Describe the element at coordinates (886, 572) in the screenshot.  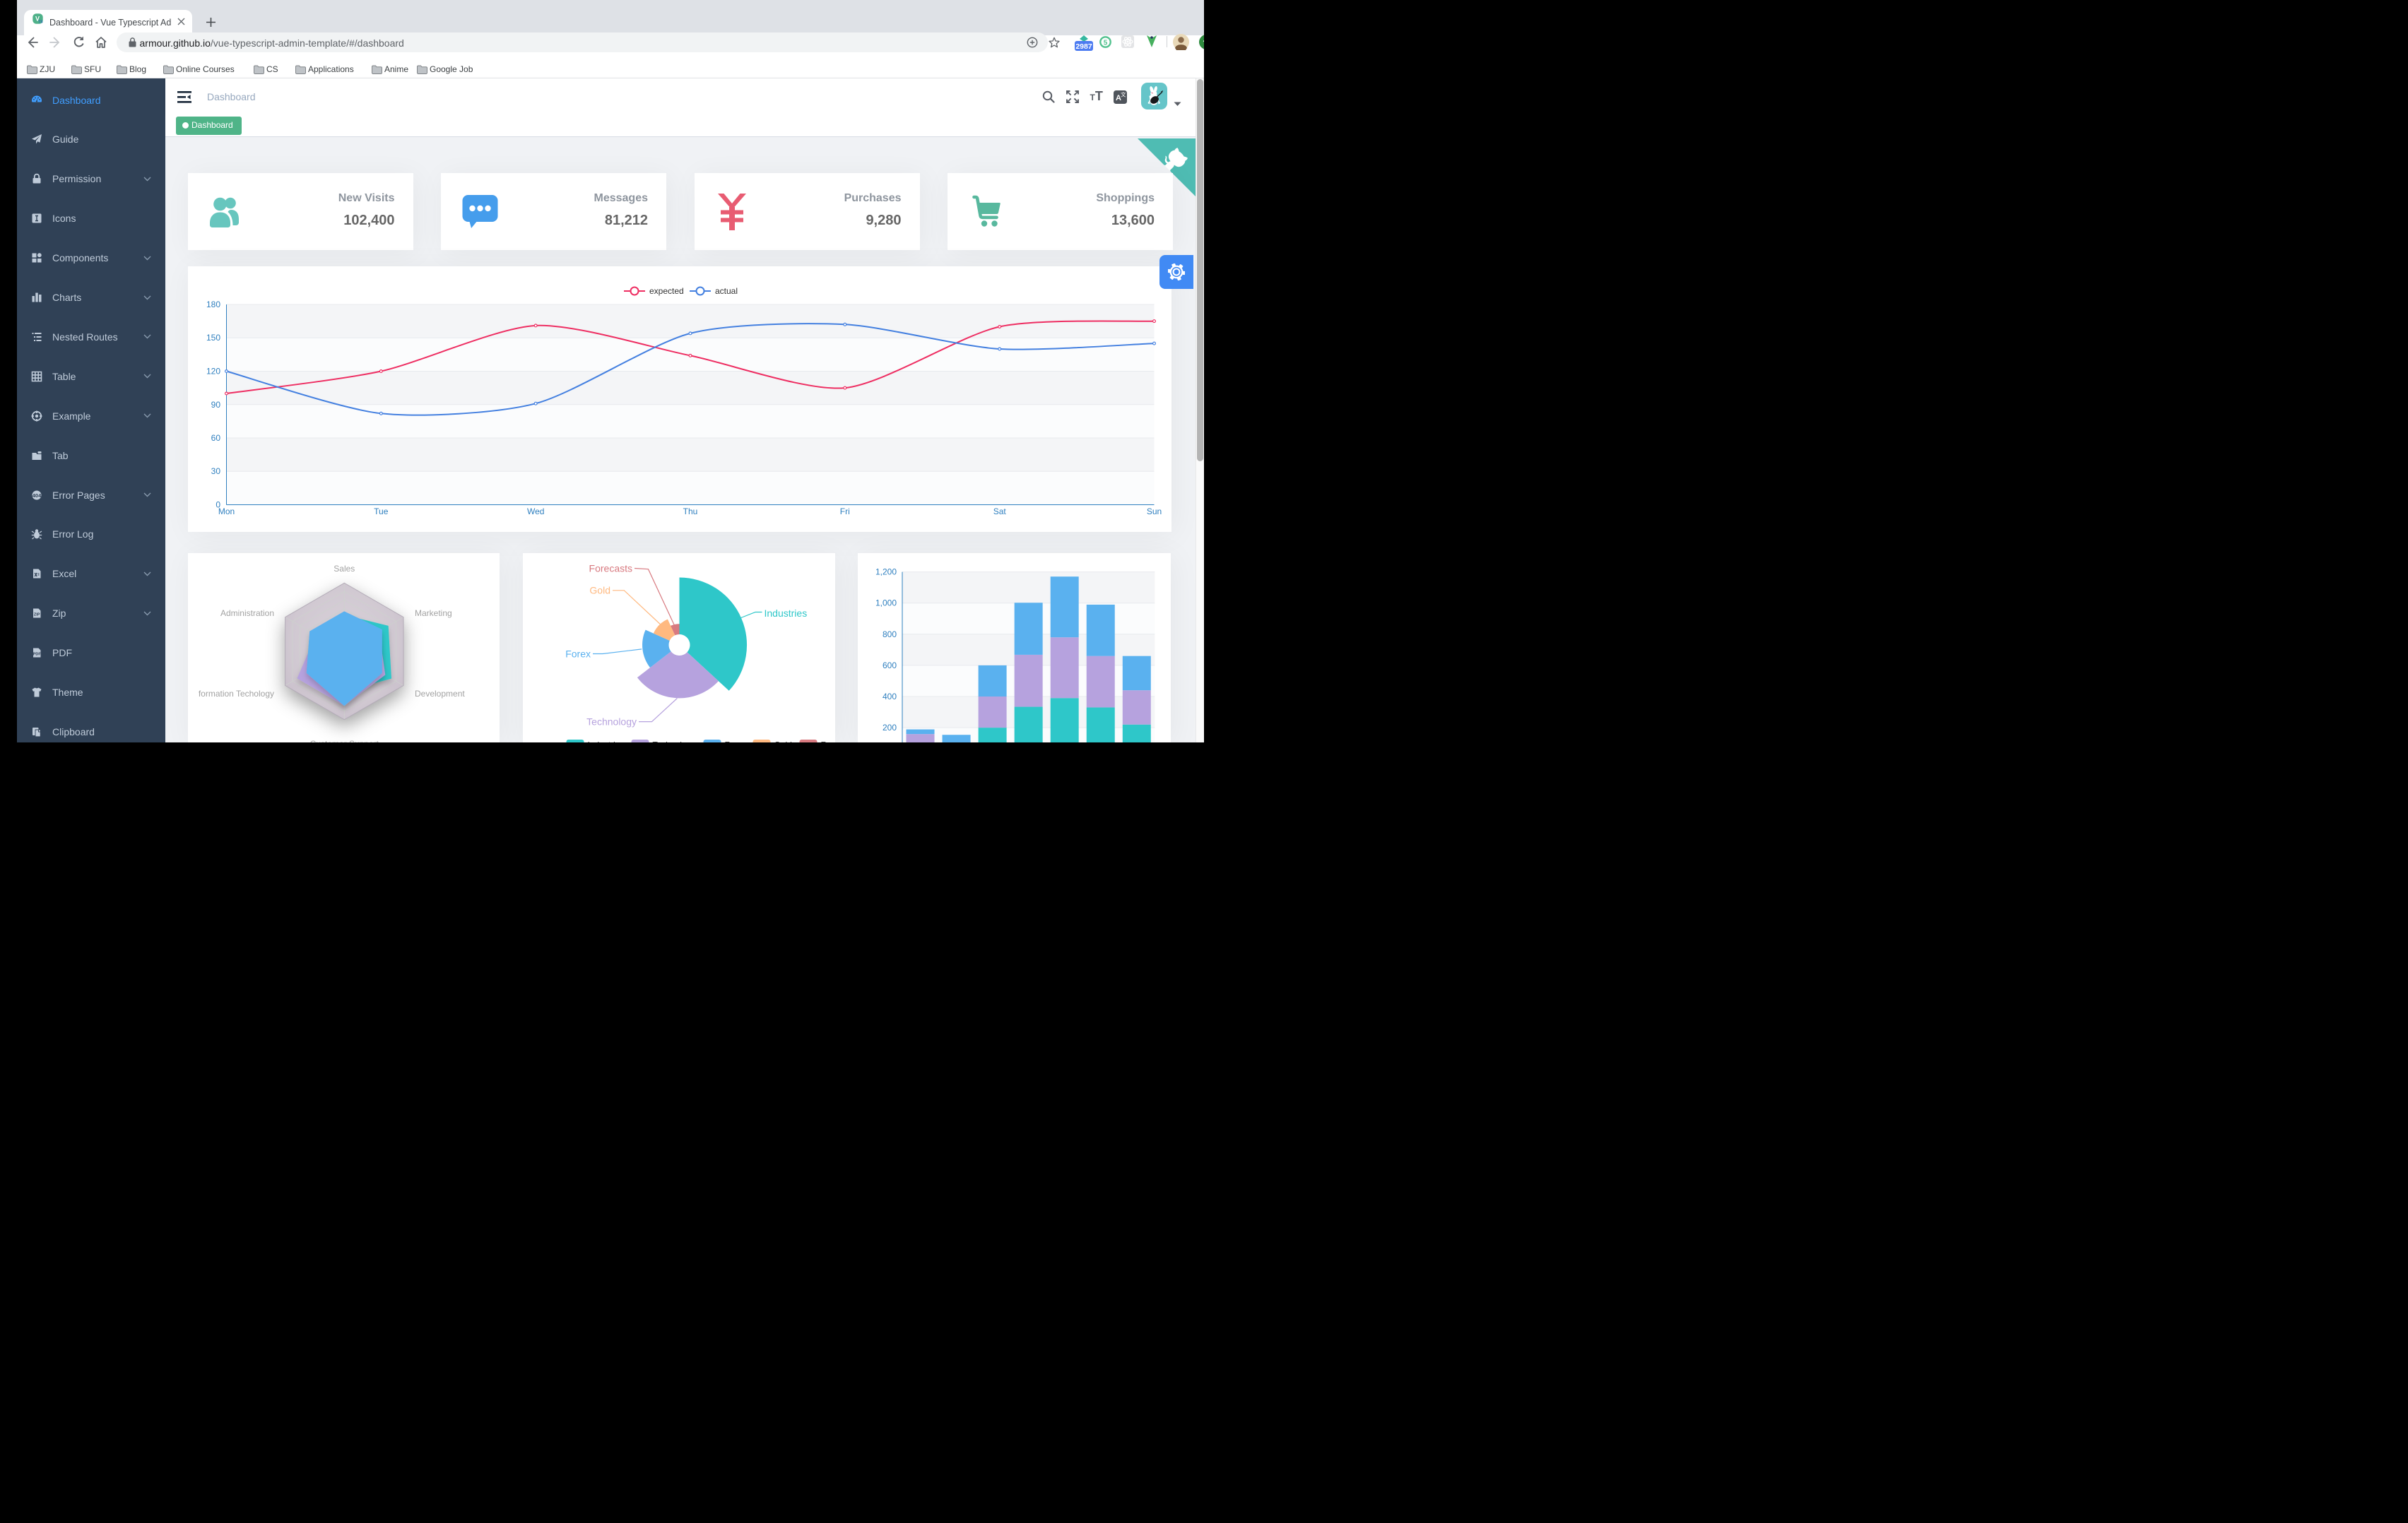
I see `svg-text: 1,200` at that location.